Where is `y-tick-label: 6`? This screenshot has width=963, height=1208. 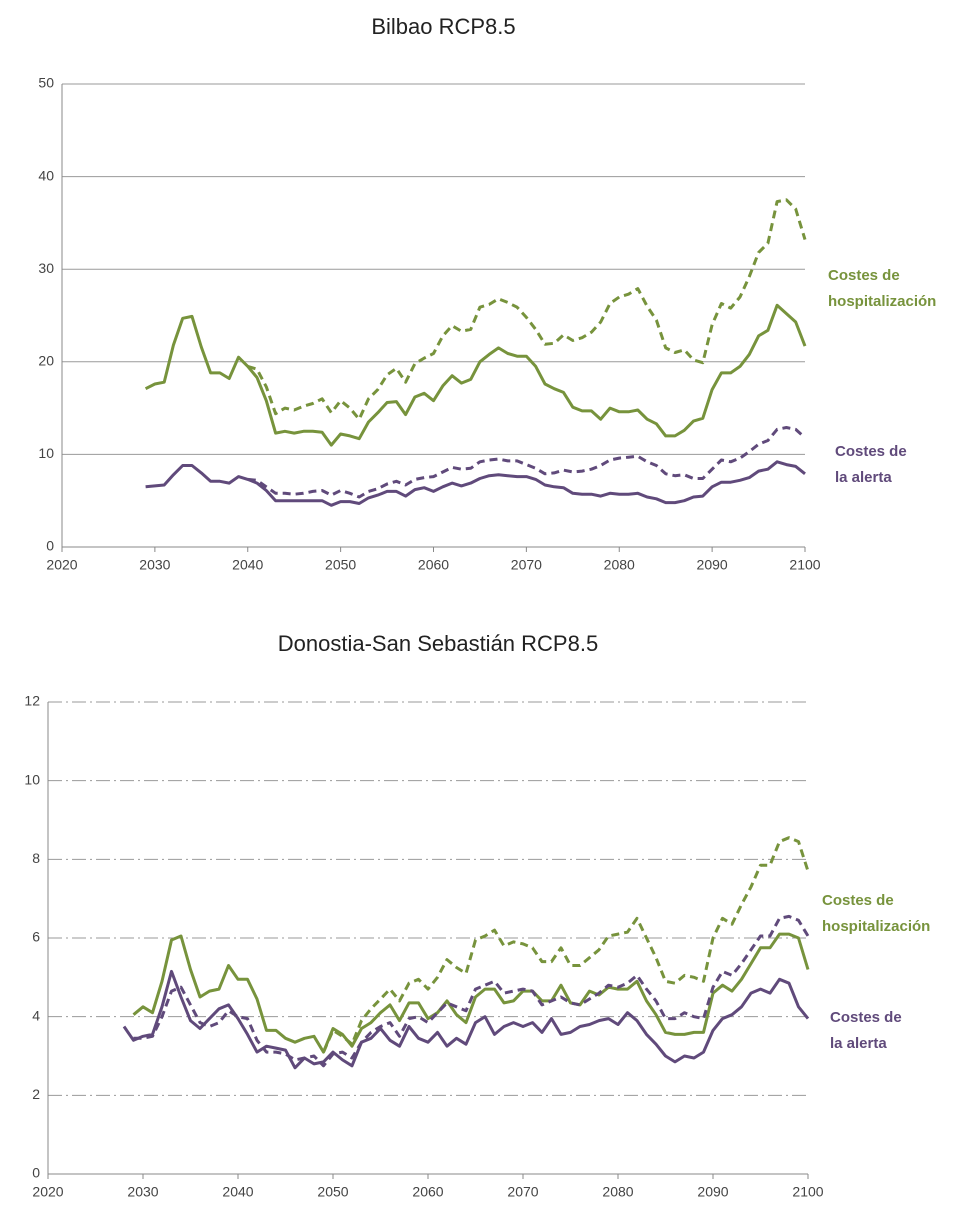 y-tick-label: 6 is located at coordinates (36, 937).